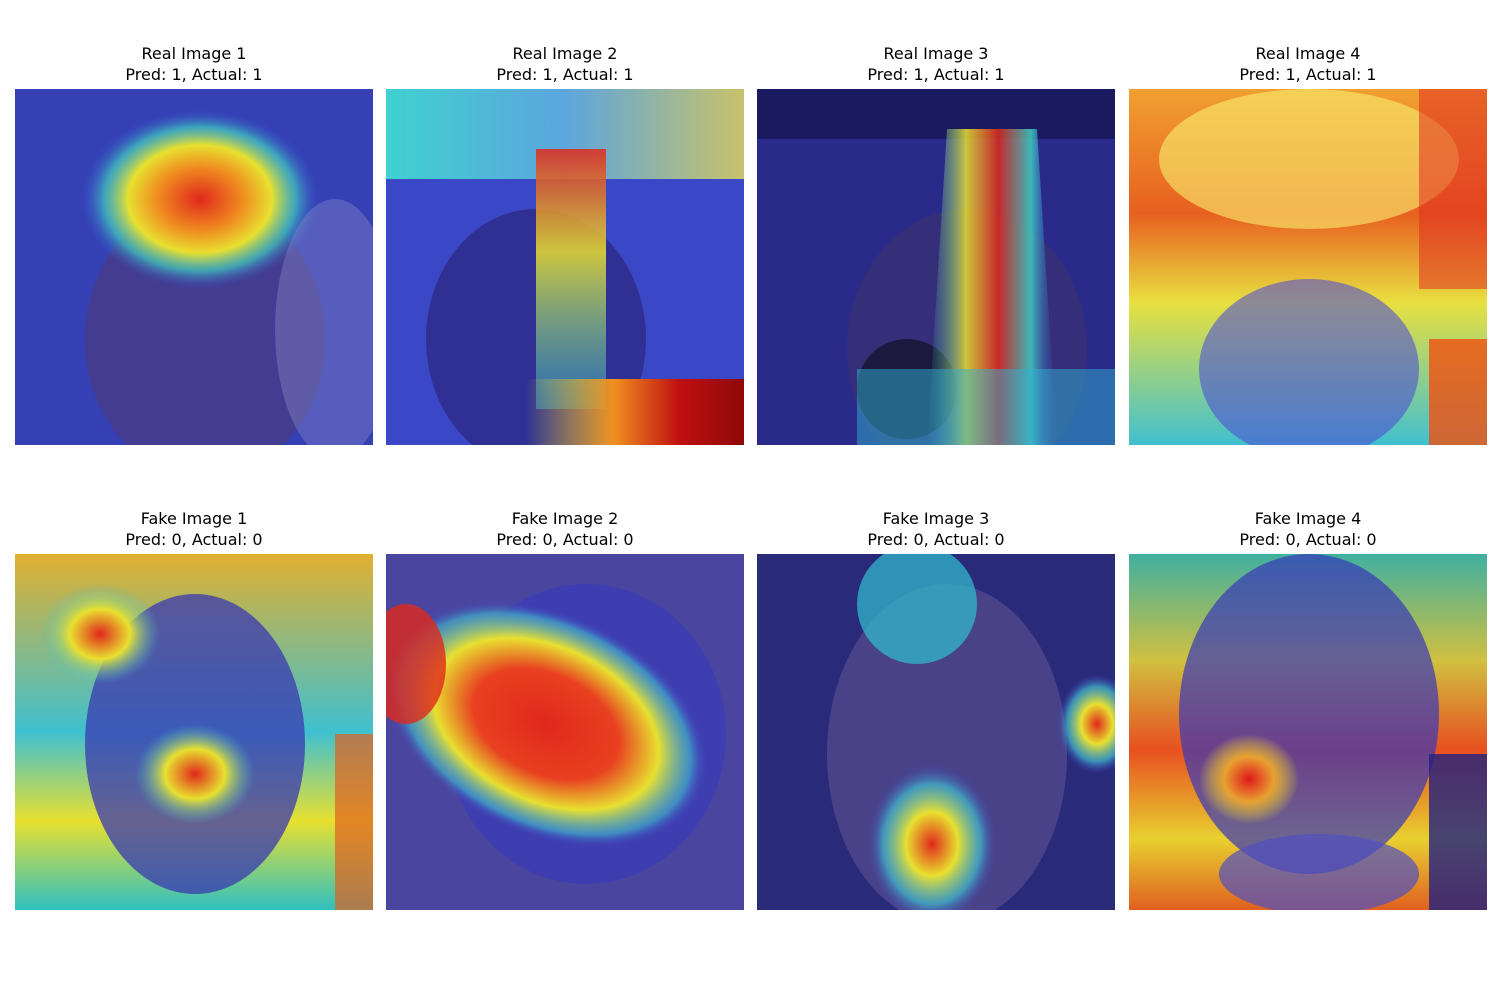 The height and width of the screenshot is (1000, 1500). Describe the element at coordinates (565, 53) in the screenshot. I see `panel-title: Real Image 2` at that location.